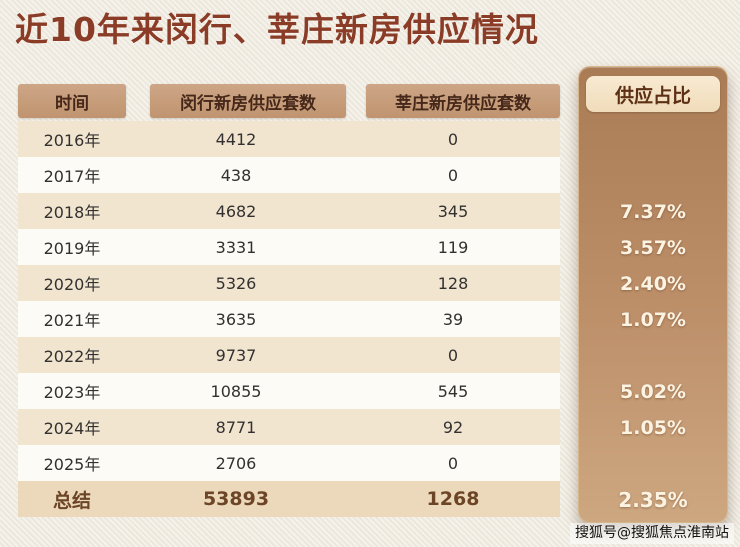 The width and height of the screenshot is (740, 547). What do you see at coordinates (236, 175) in the screenshot?
I see `minhang-cell: 438` at bounding box center [236, 175].